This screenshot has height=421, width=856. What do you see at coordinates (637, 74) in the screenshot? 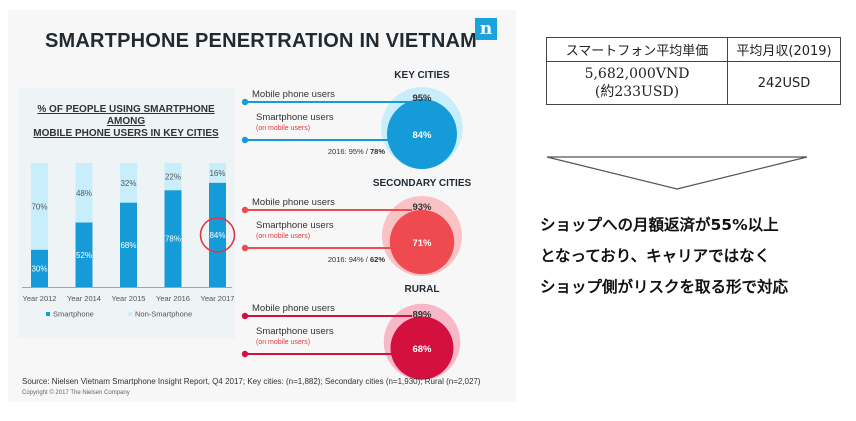
I see `price-line-1: 5,682,000VND` at bounding box center [637, 74].